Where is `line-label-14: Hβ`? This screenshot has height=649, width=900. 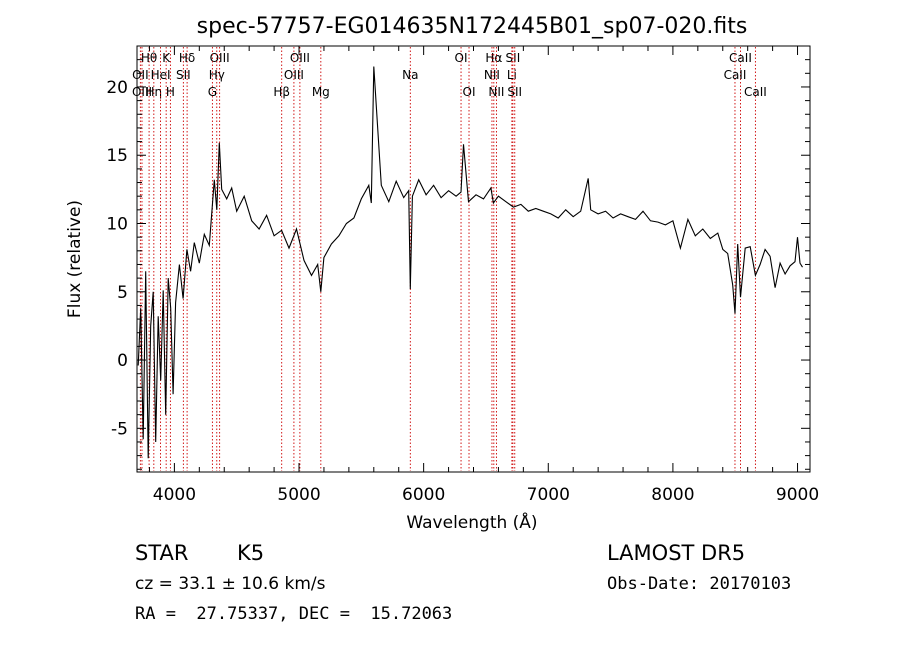
line-label-14: Hβ is located at coordinates (281, 92).